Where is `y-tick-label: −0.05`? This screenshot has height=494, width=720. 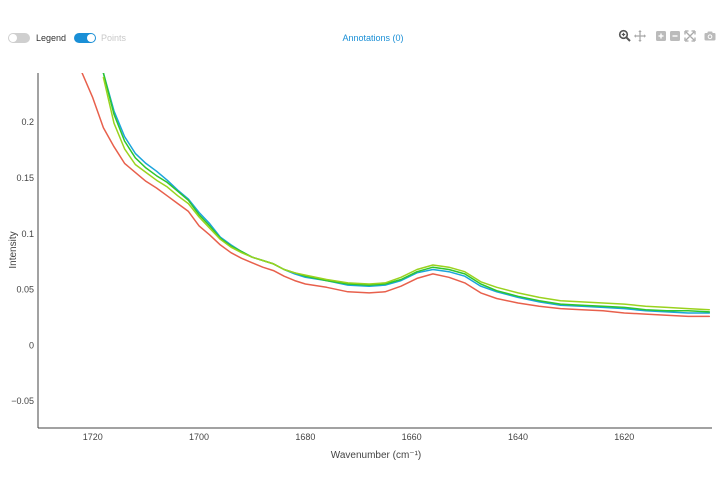 y-tick-label: −0.05 is located at coordinates (22, 401).